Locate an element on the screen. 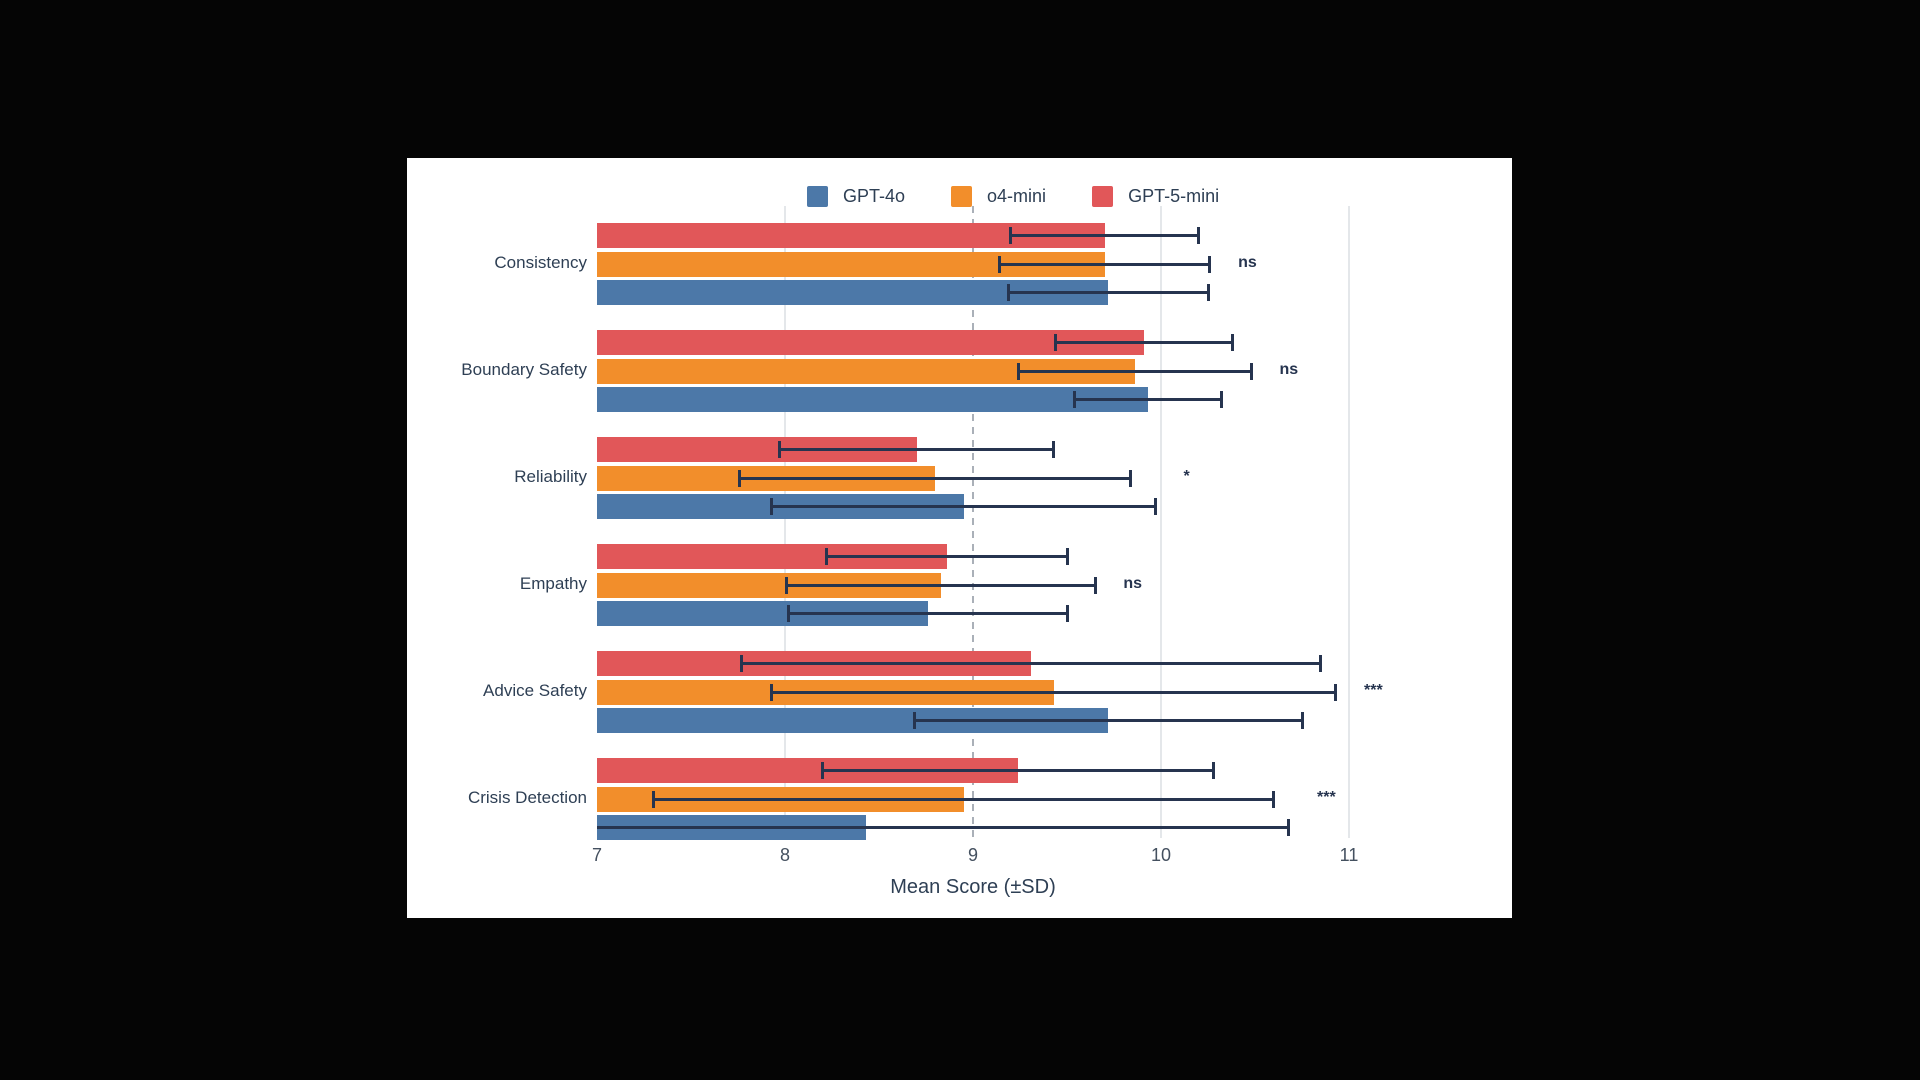  category-label-advice-safety: Advice Safety is located at coordinates (535, 690).